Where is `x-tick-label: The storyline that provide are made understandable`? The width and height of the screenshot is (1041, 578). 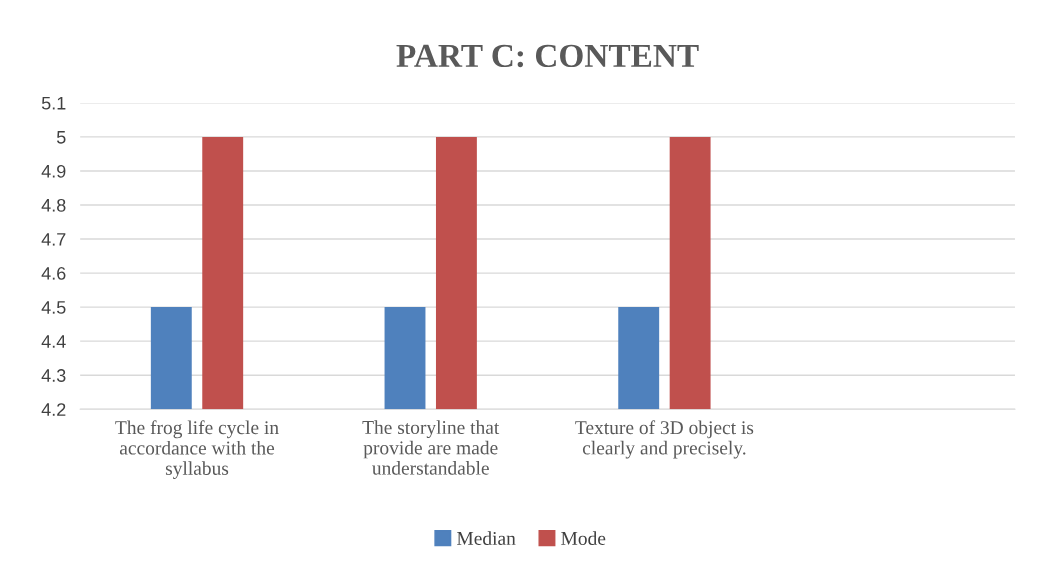
x-tick-label: The storyline that provide are made understandable is located at coordinates (431, 447).